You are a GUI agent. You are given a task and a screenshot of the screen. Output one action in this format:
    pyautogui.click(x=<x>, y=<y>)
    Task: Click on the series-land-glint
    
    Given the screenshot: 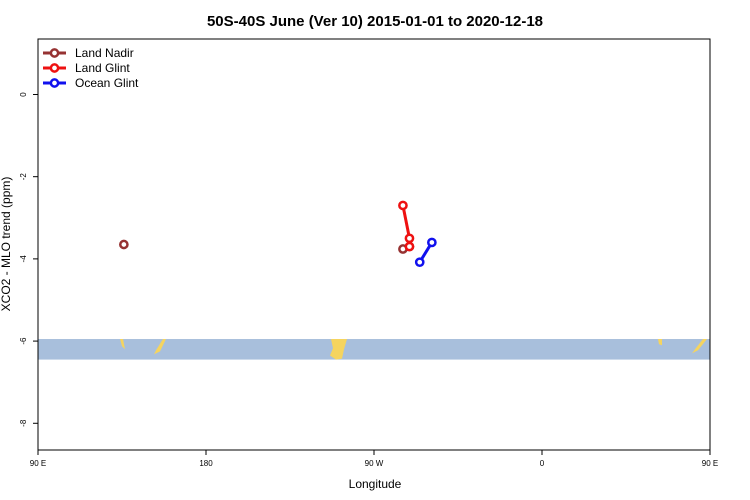 What is the action you would take?
    pyautogui.click(x=406, y=226)
    